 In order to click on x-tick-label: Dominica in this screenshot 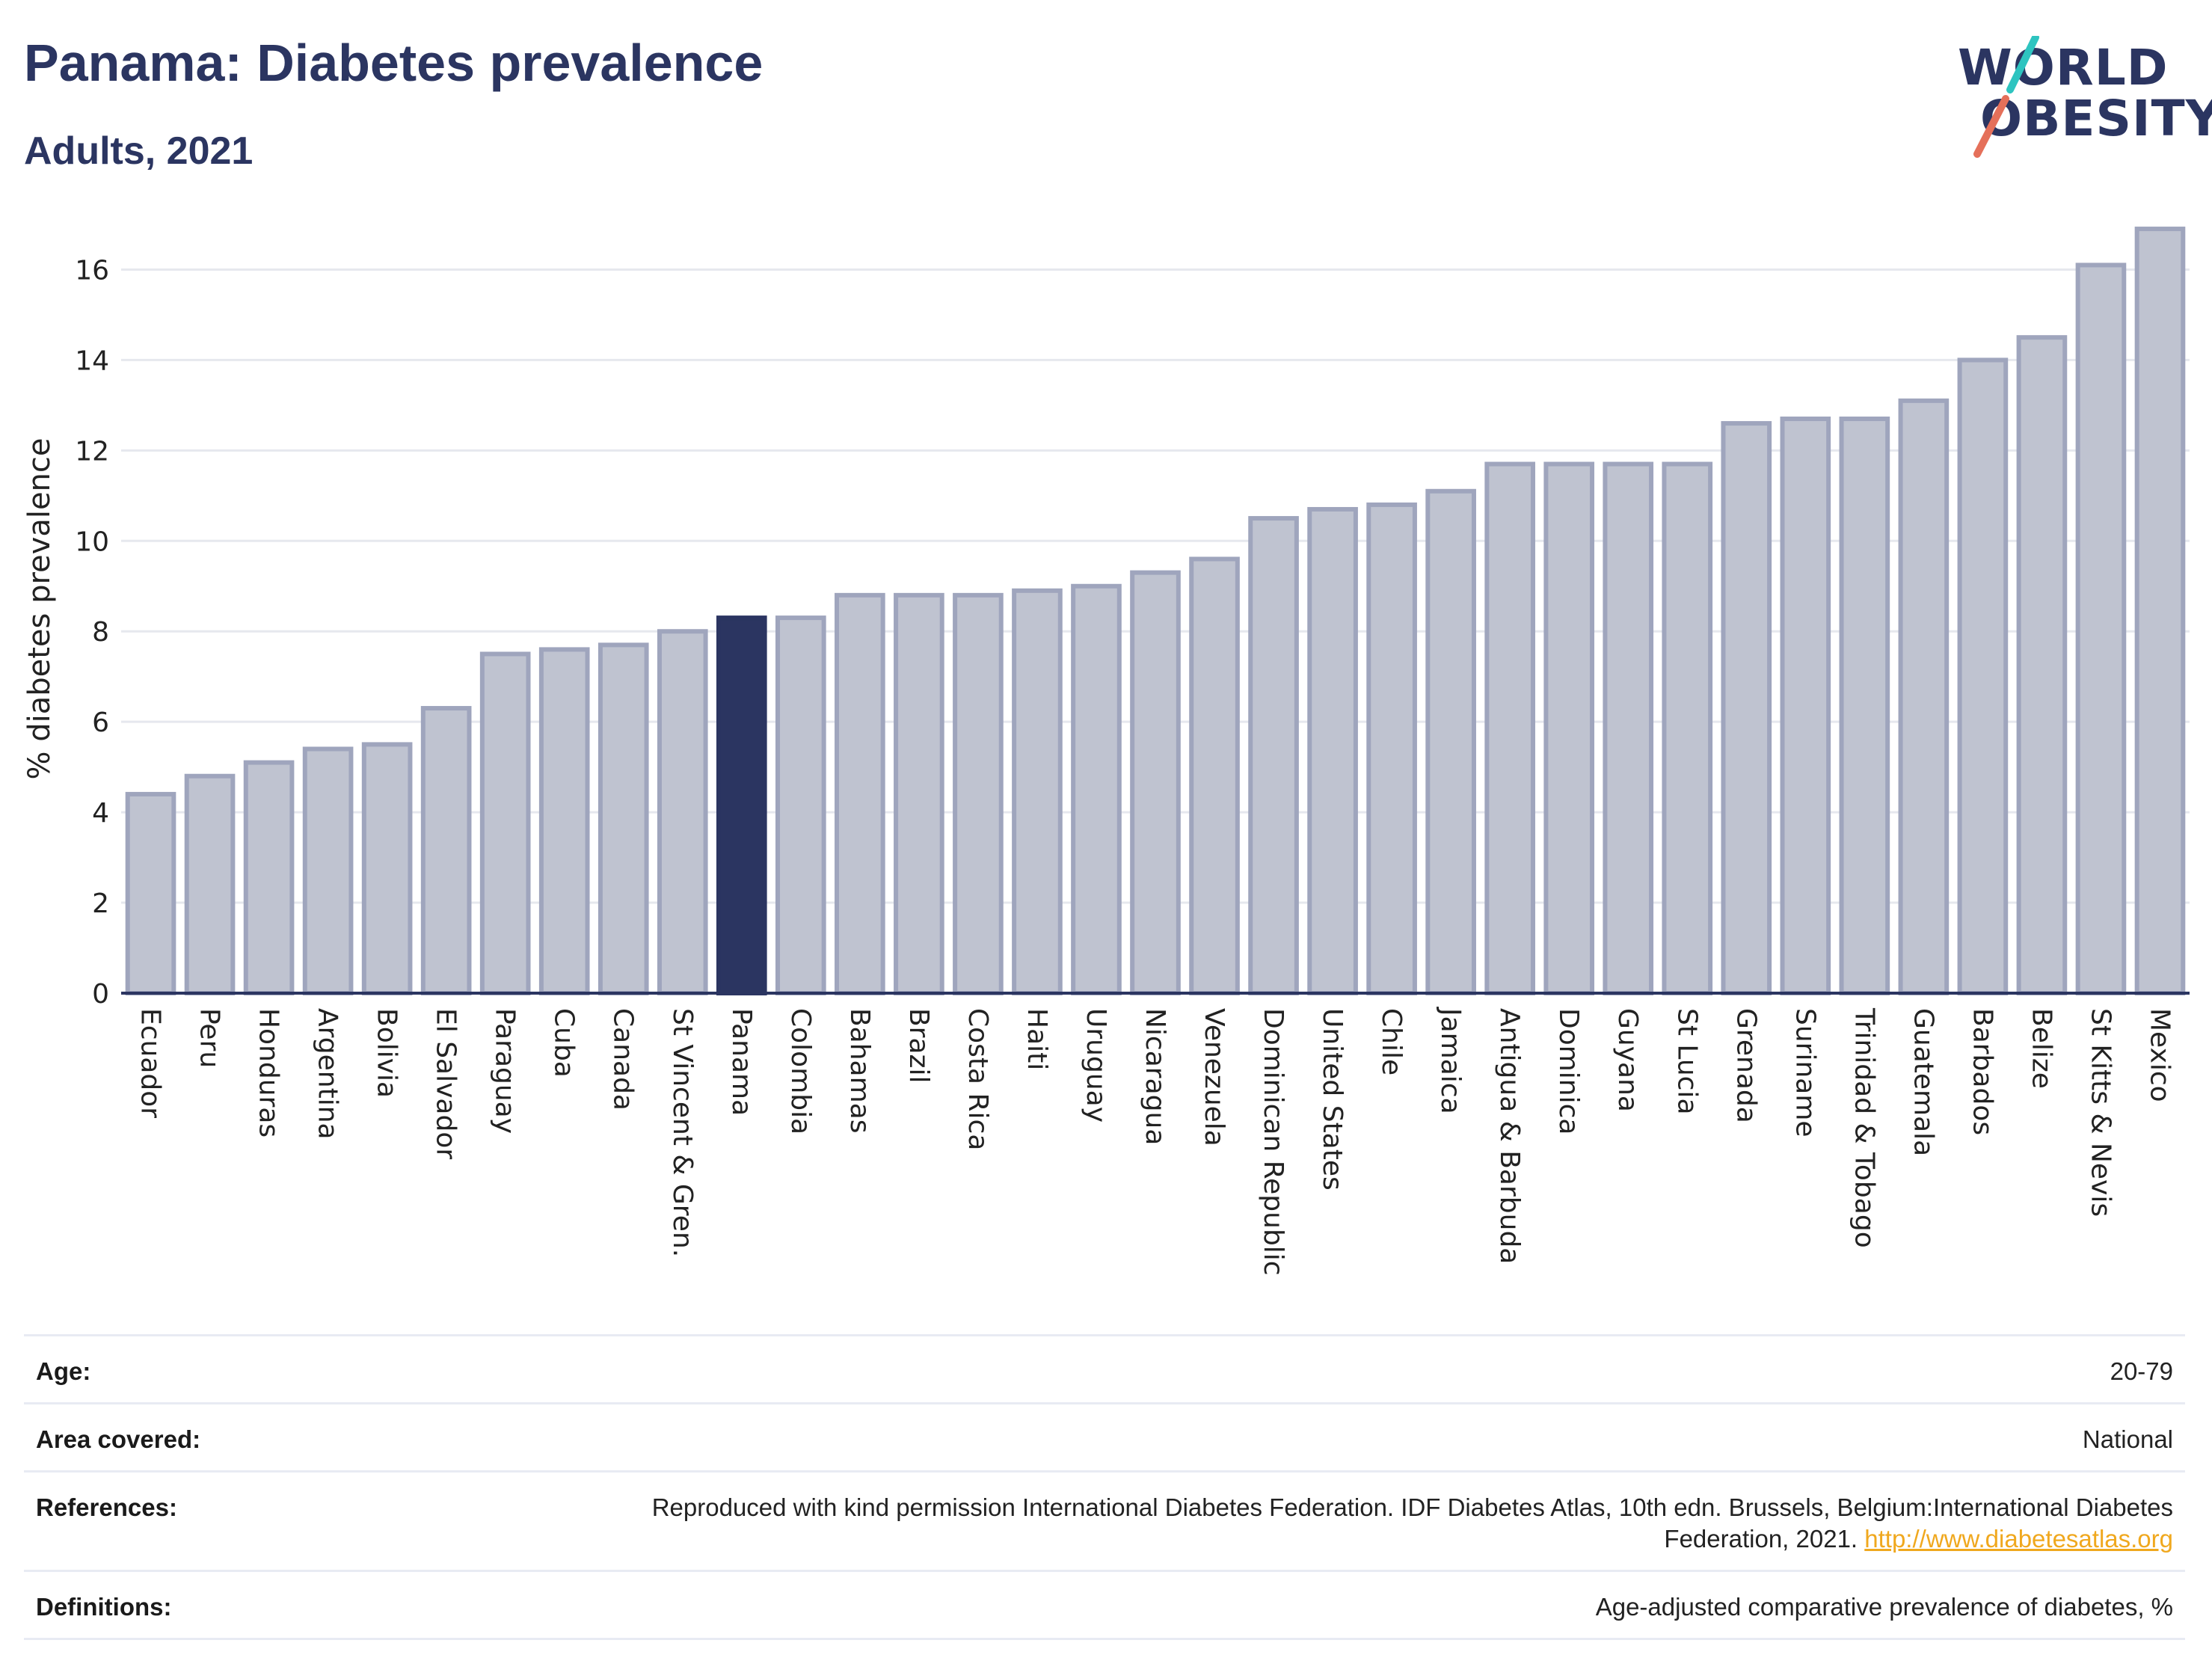, I will do `click(1568, 1071)`.